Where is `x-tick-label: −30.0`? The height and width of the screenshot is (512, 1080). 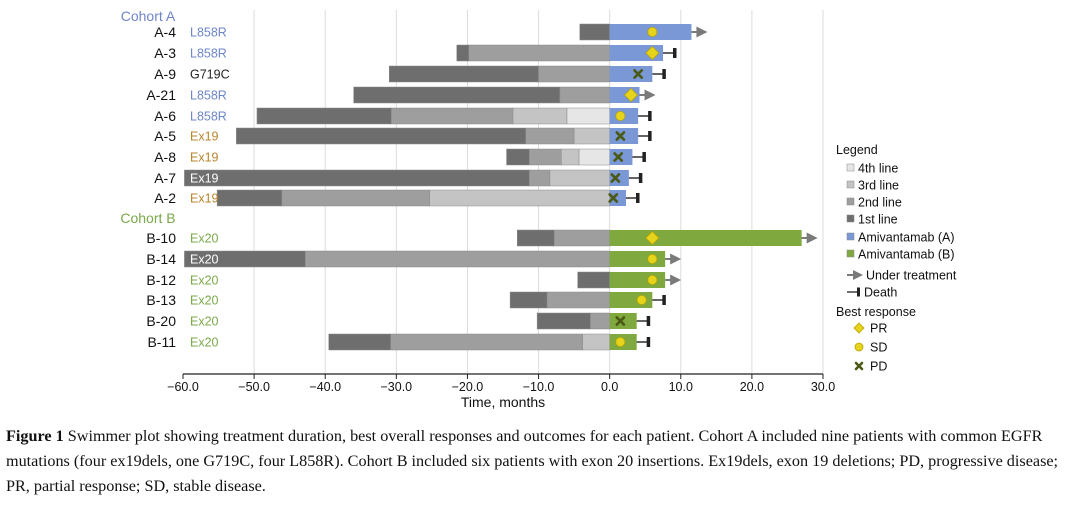
x-tick-label: −30.0 is located at coordinates (397, 387).